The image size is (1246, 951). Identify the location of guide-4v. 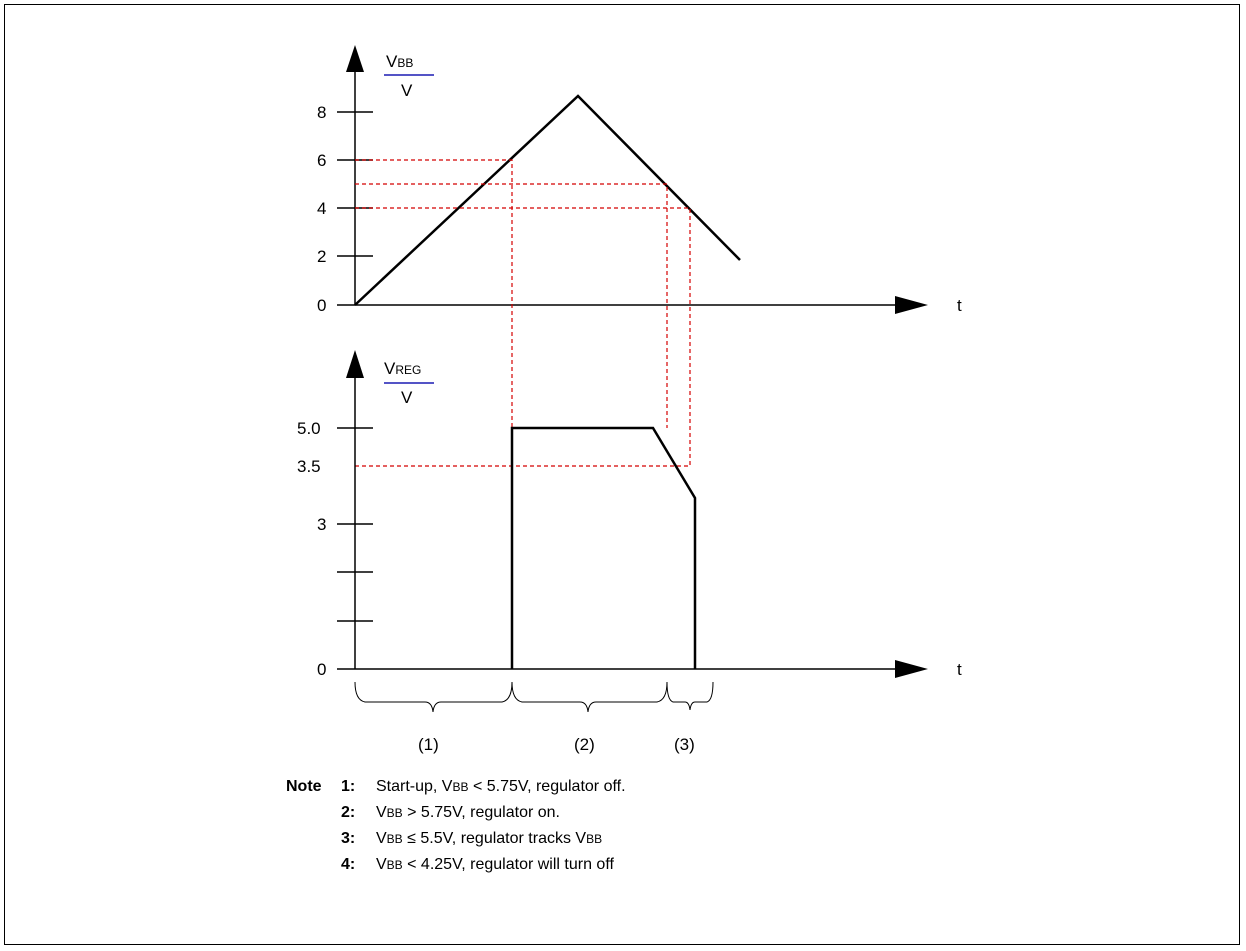
(523, 337).